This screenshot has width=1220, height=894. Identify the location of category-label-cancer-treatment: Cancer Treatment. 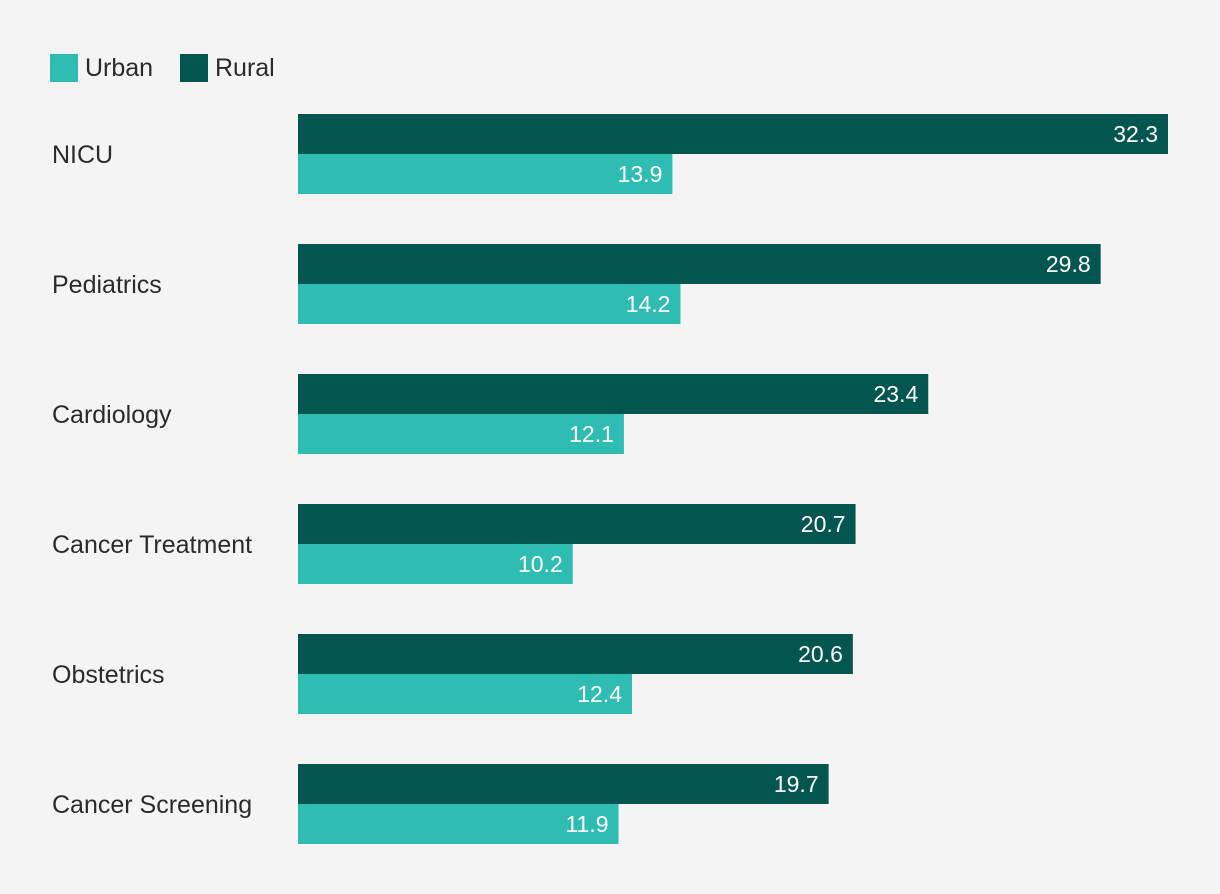
(152, 545).